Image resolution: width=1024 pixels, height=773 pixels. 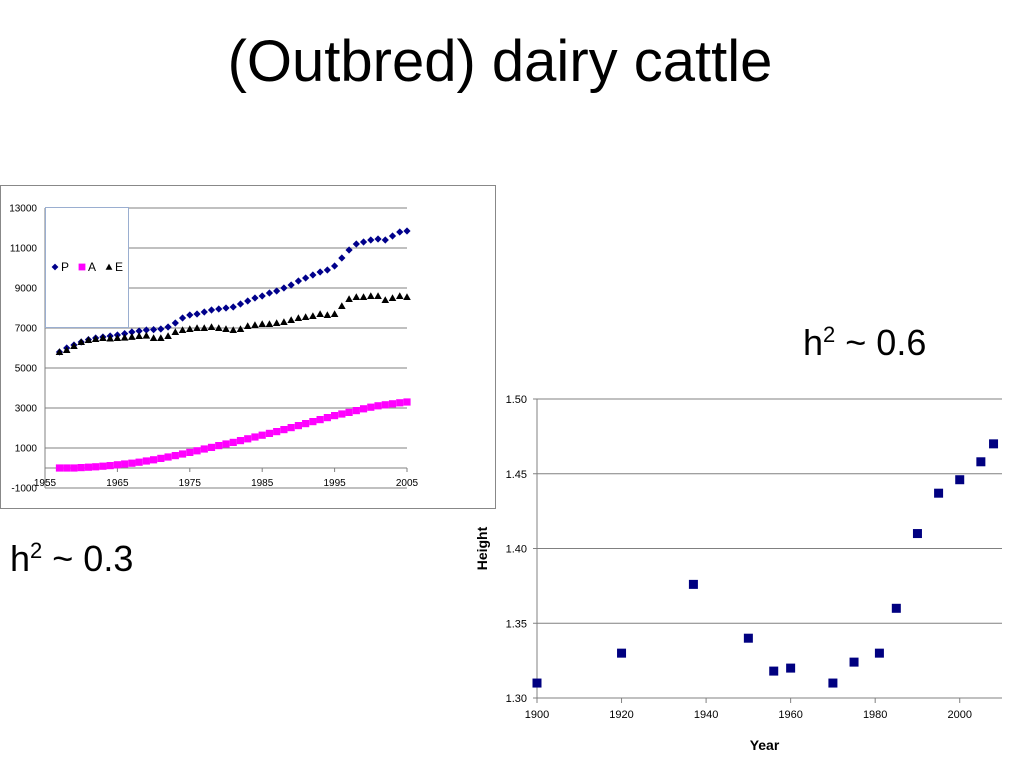 What do you see at coordinates (24, 489) in the screenshot?
I see `chart1-y-tick-label: -1000` at bounding box center [24, 489].